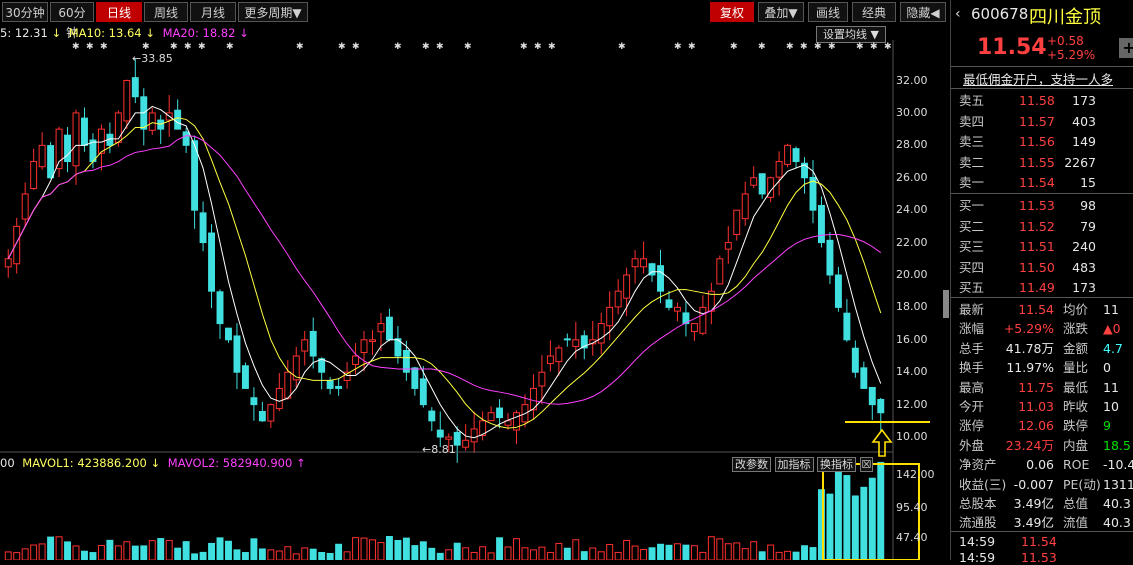  What do you see at coordinates (851, 34) in the screenshot?
I see `set-ma-button: 设置均线 ▼` at bounding box center [851, 34].